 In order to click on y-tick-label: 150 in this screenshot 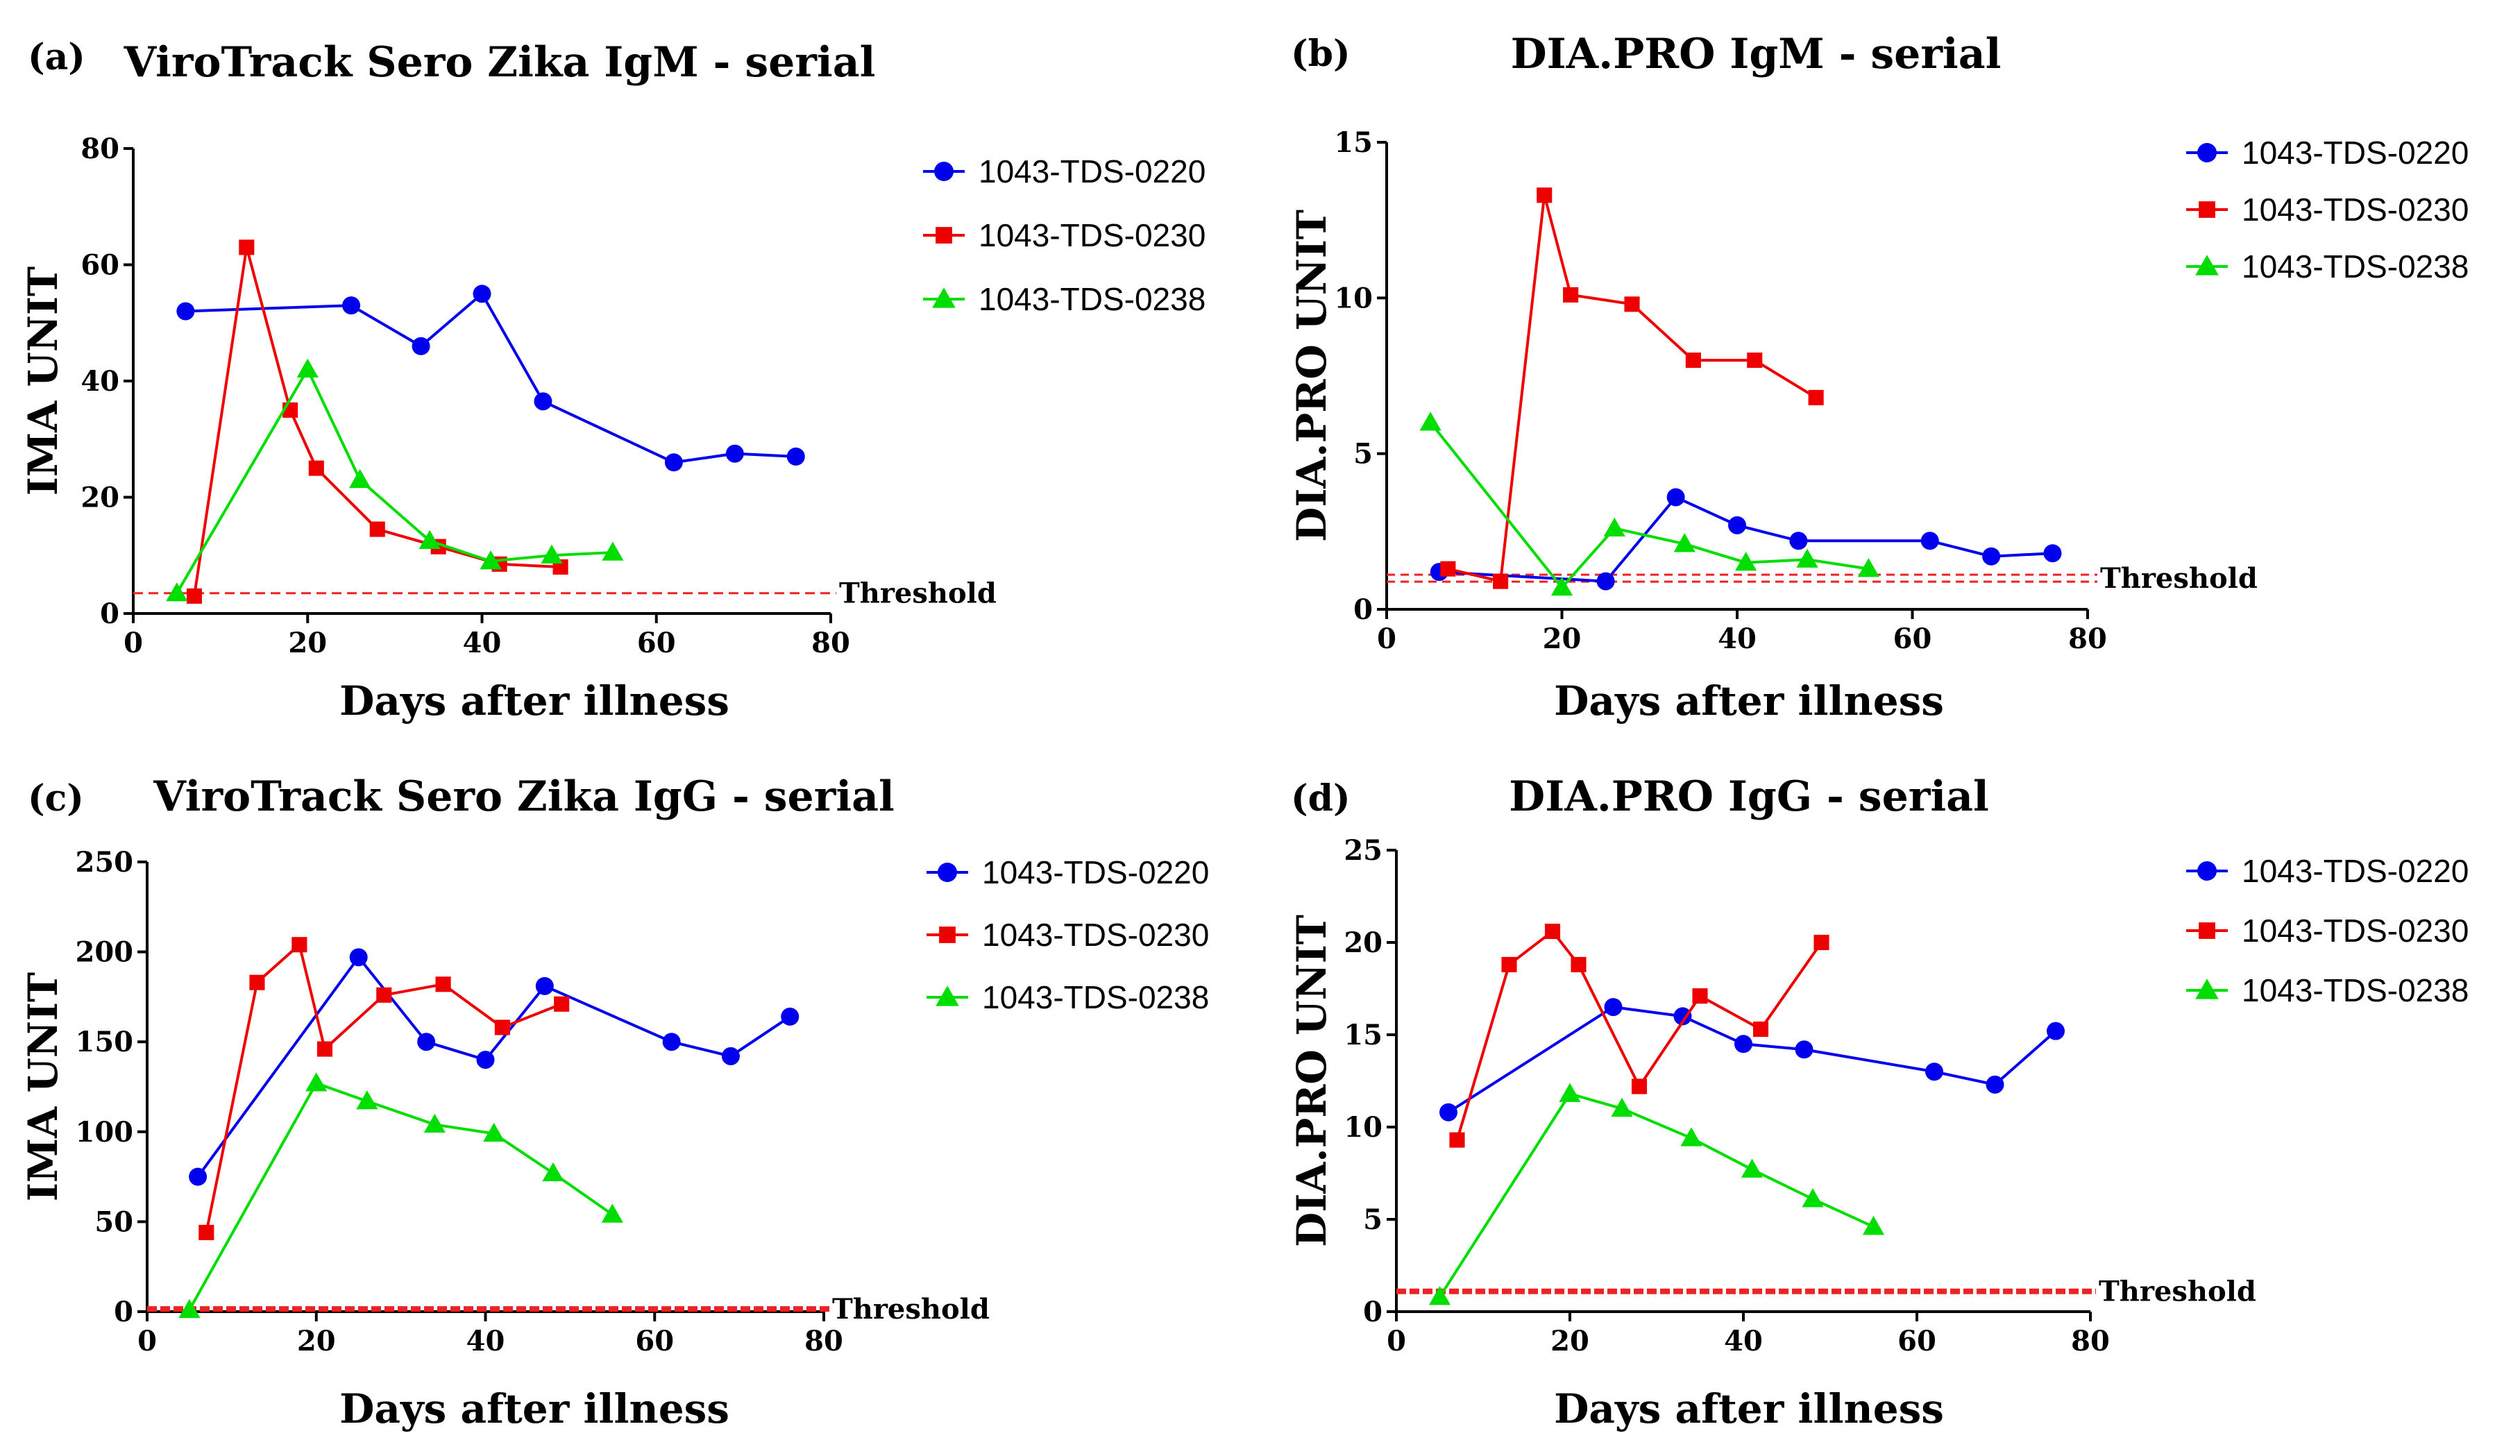, I will do `click(105, 1042)`.